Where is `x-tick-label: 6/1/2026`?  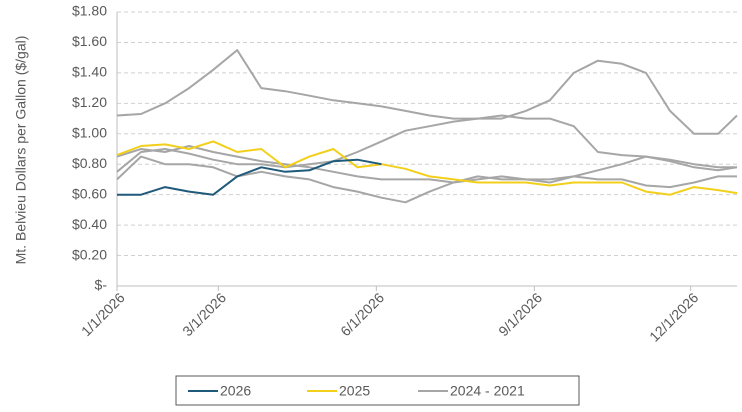
x-tick-label: 6/1/2026 is located at coordinates (362, 314).